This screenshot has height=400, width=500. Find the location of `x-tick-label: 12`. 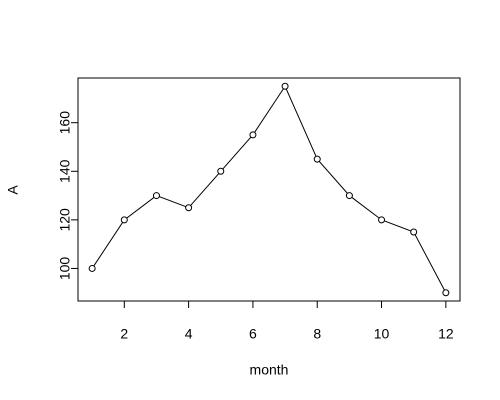

x-tick-label: 12 is located at coordinates (446, 334).